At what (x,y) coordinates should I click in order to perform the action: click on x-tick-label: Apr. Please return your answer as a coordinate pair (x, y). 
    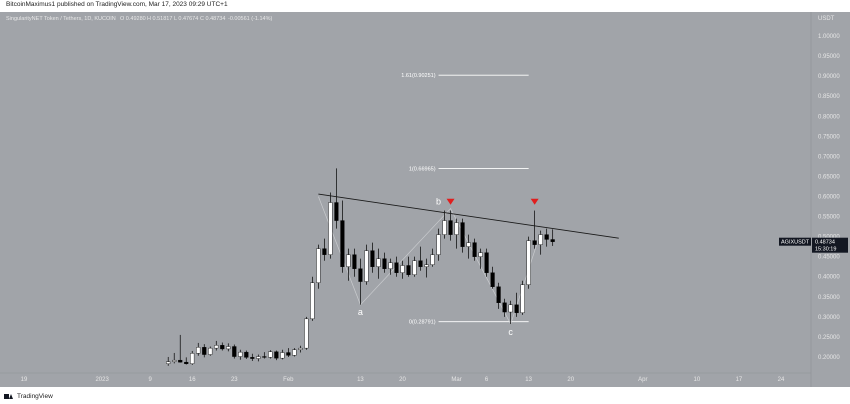
    Looking at the image, I should click on (642, 380).